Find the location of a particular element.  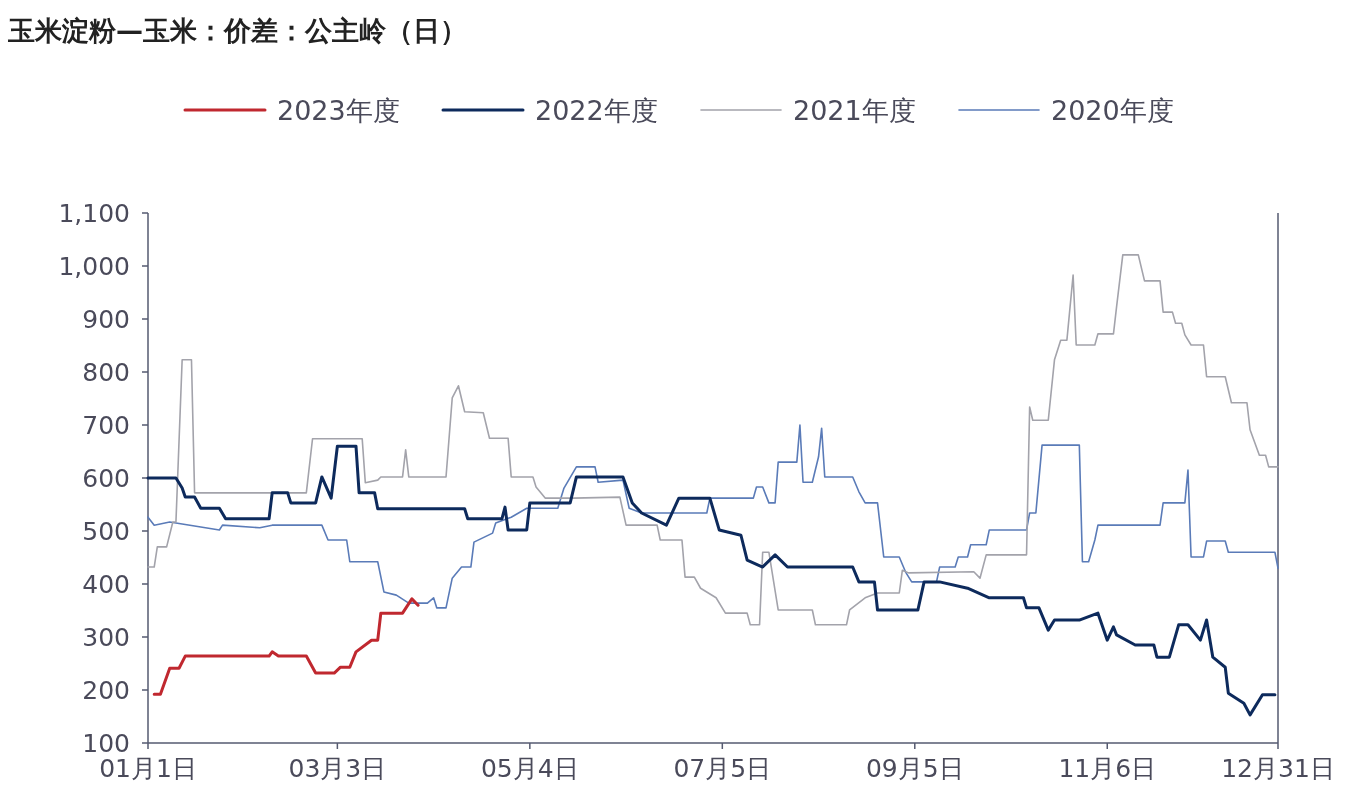

x-tick-label: 07月5日 is located at coordinates (722, 768).